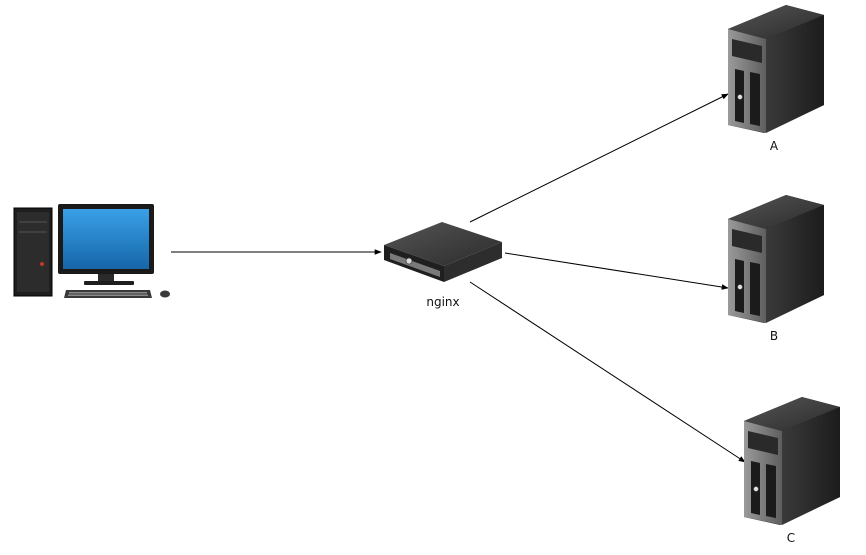 Image resolution: width=866 pixels, height=555 pixels. I want to click on tower-server-icon-a, so click(776, 69).